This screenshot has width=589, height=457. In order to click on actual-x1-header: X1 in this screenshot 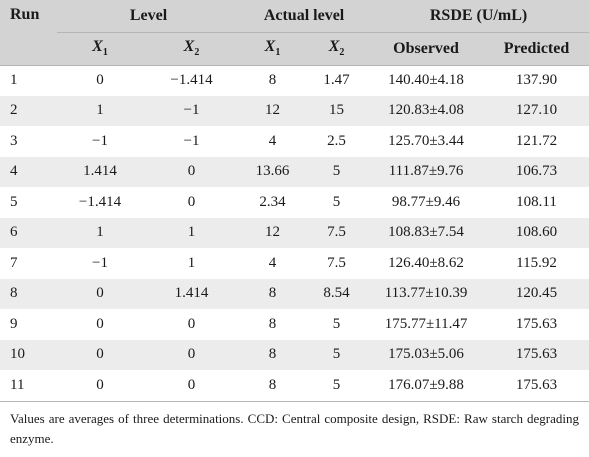, I will do `click(273, 49)`.